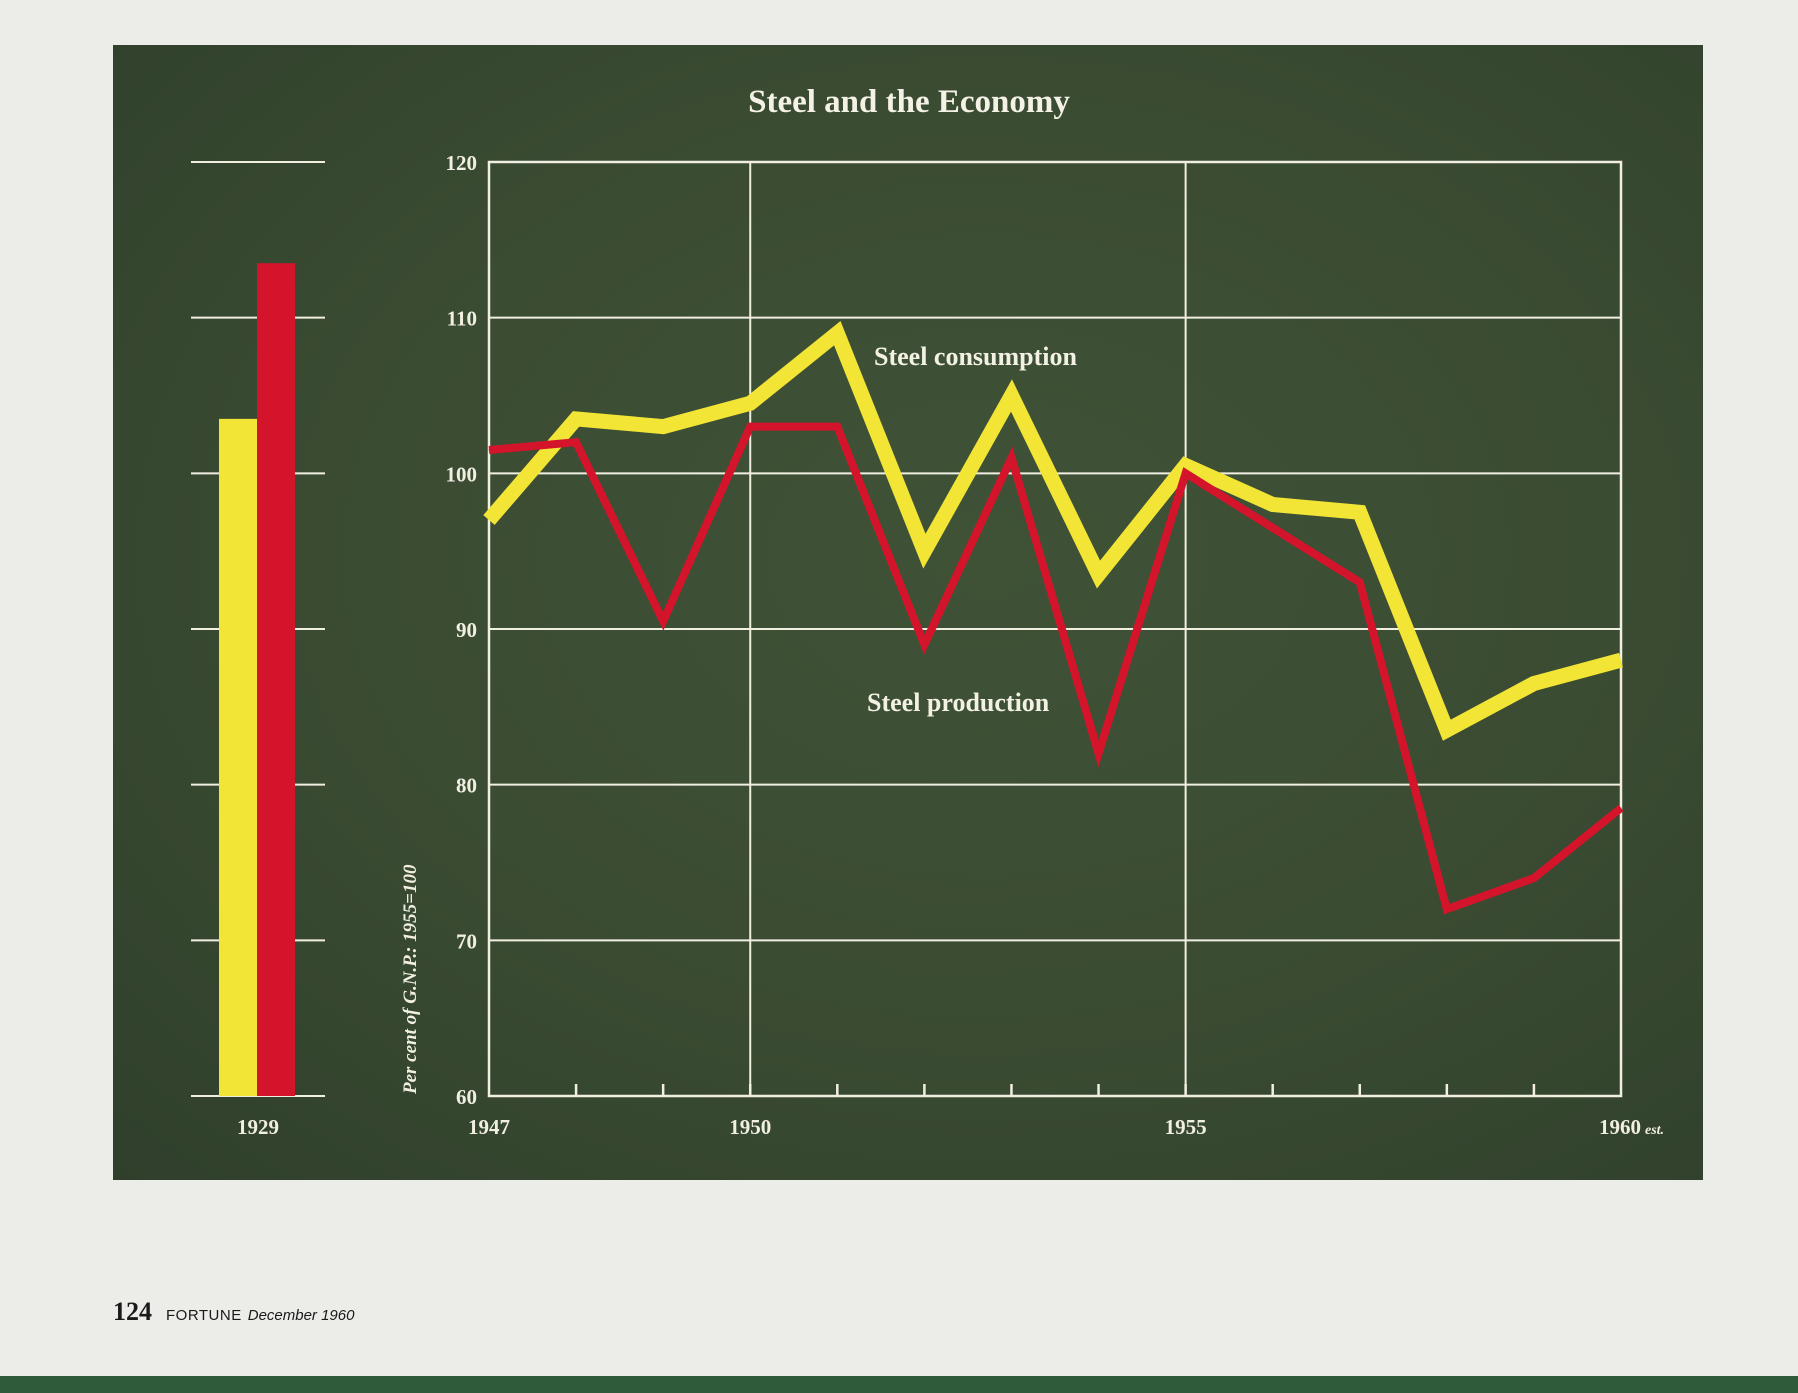 This screenshot has width=1798, height=1393. I want to click on y-tick-label-100: 100, so click(462, 474).